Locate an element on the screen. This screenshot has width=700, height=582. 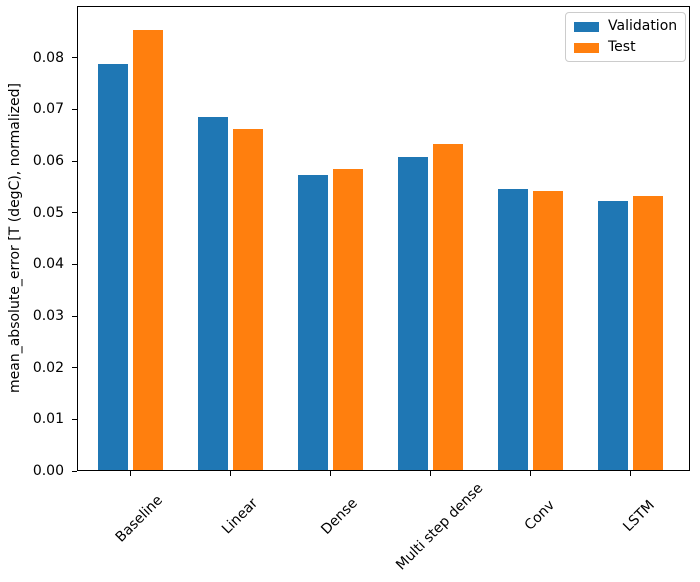
bar-validation-baseline is located at coordinates (113, 267).